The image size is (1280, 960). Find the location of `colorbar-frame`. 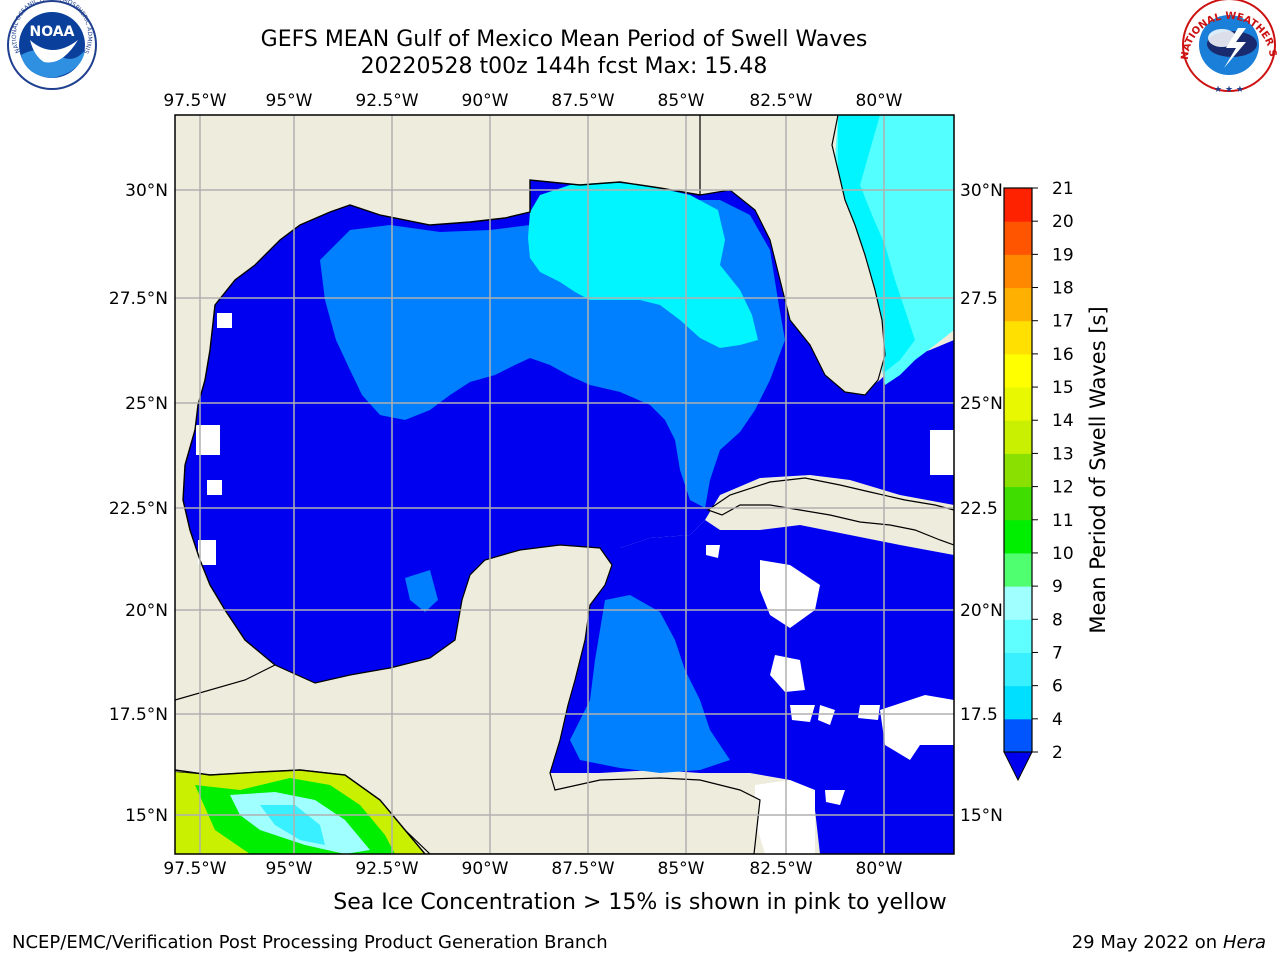

colorbar-frame is located at coordinates (1018, 470).